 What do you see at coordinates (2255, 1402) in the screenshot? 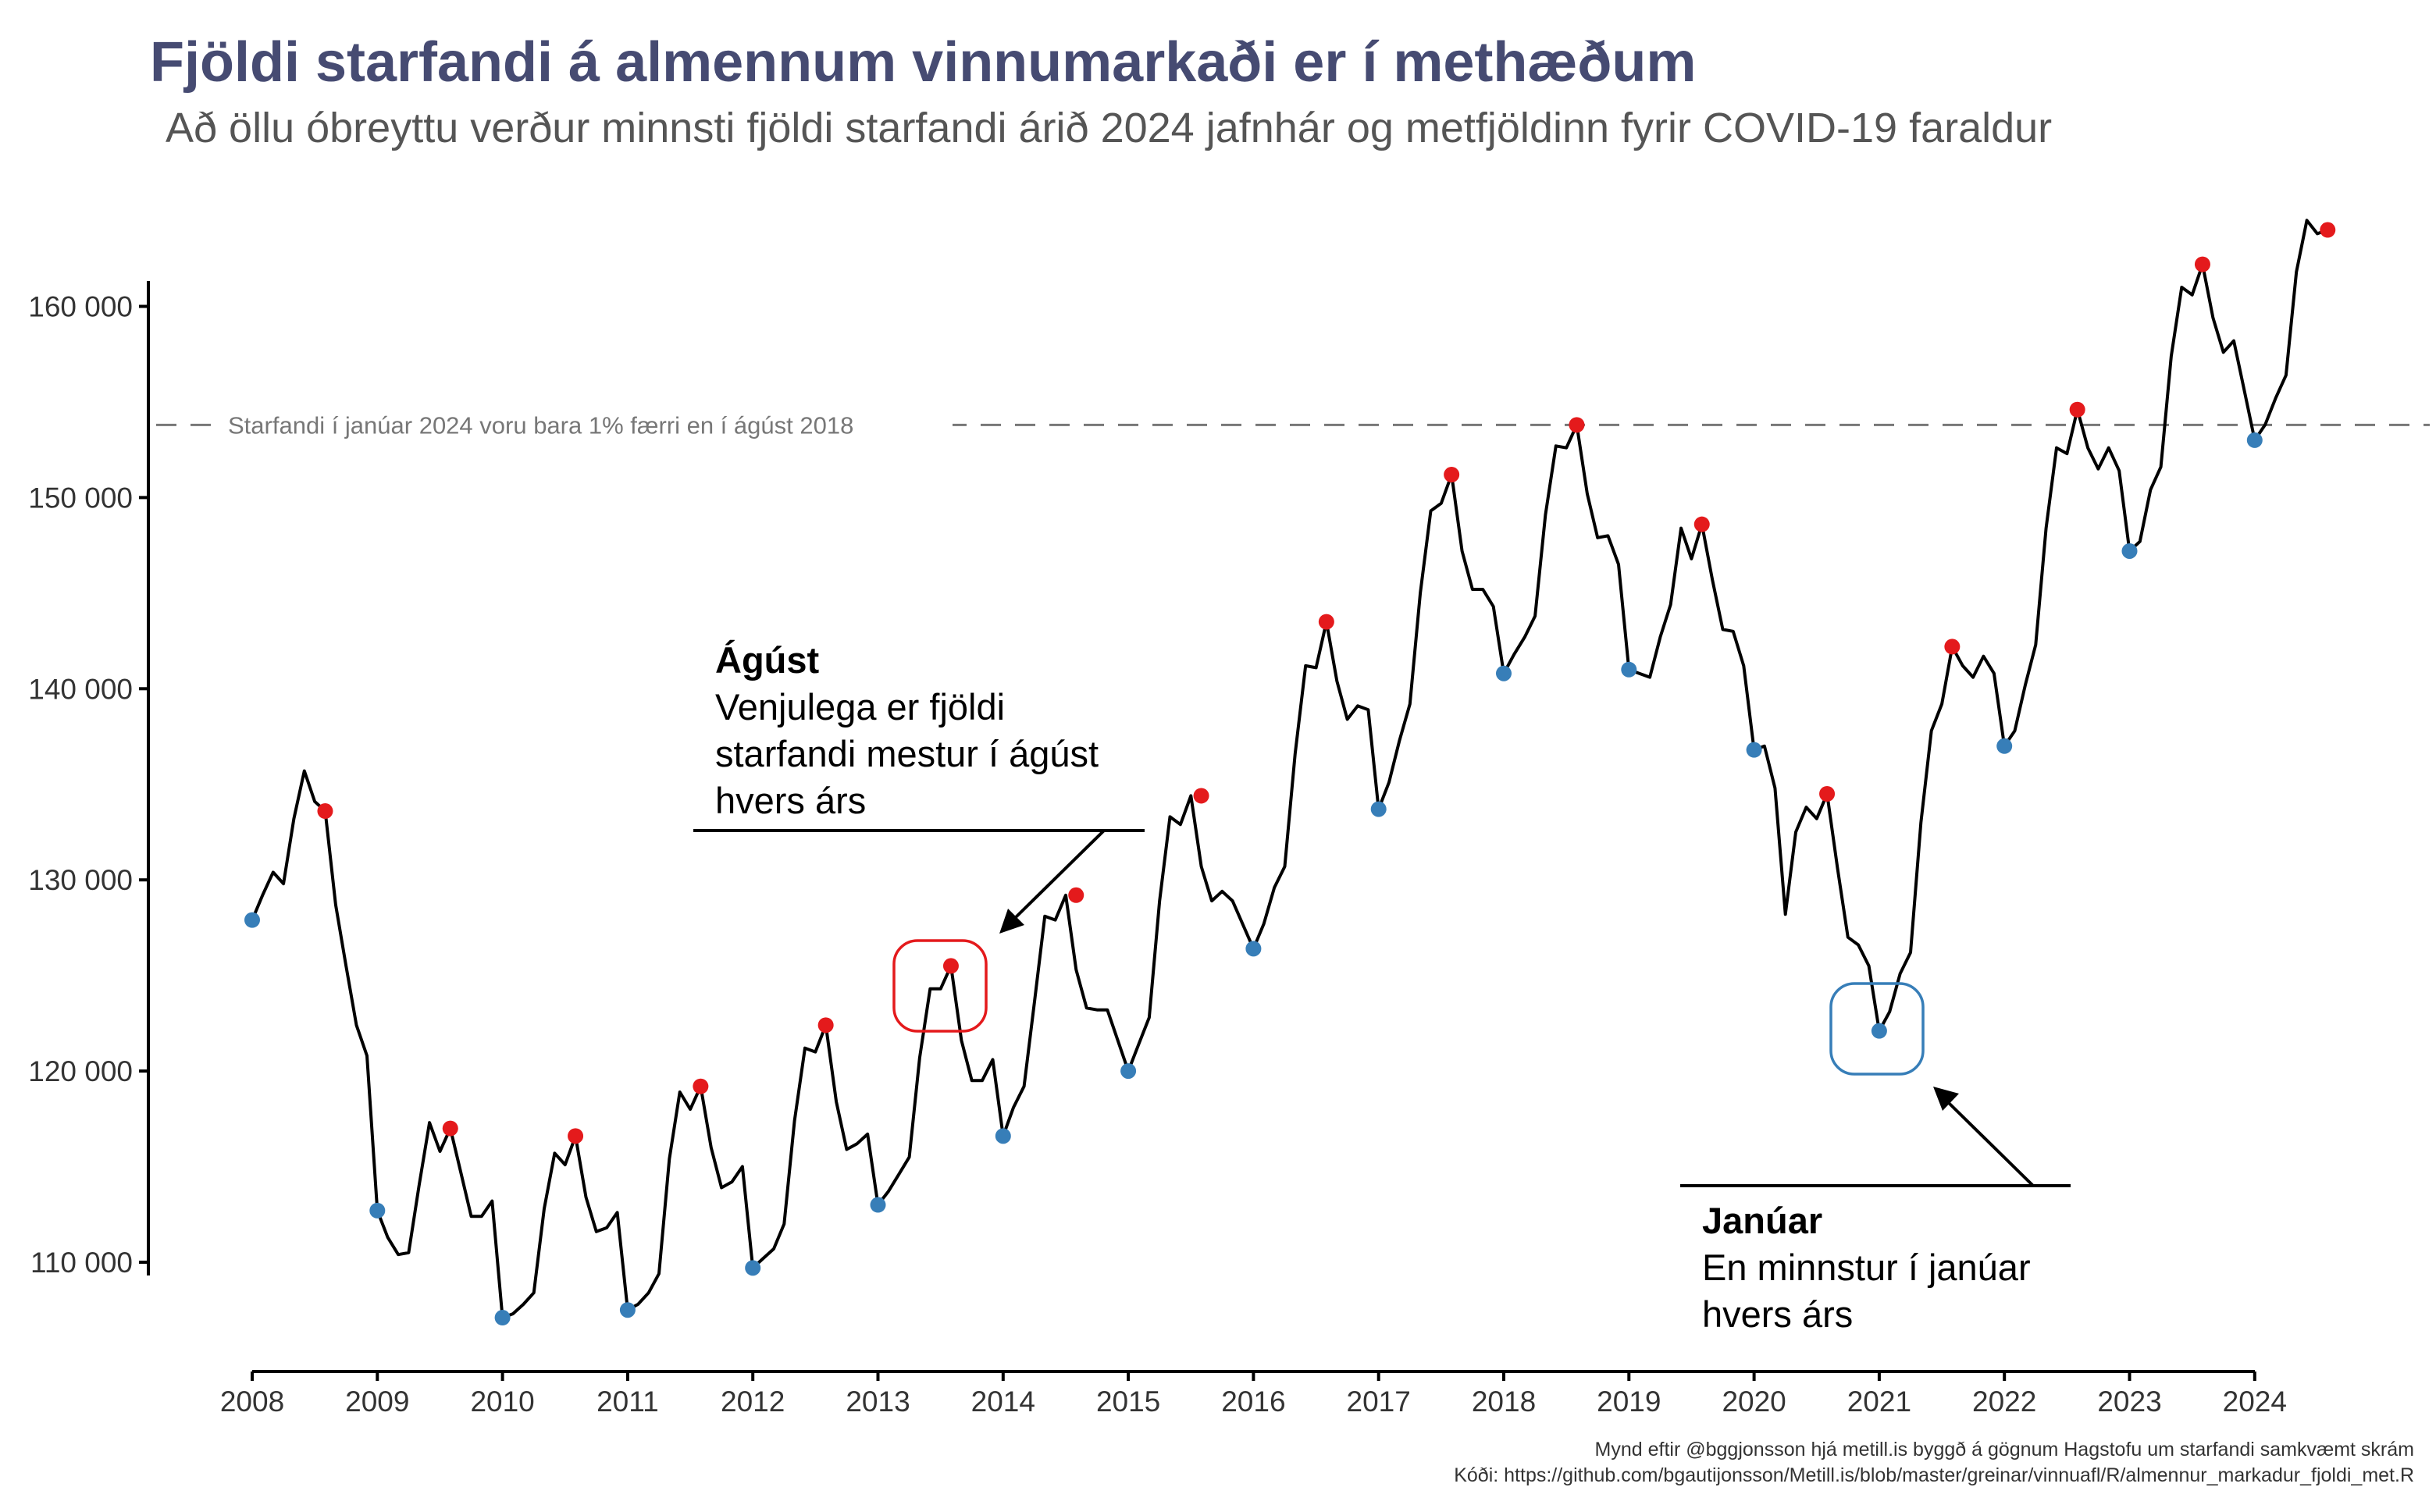
I see `x-tick-label: 2024` at bounding box center [2255, 1402].